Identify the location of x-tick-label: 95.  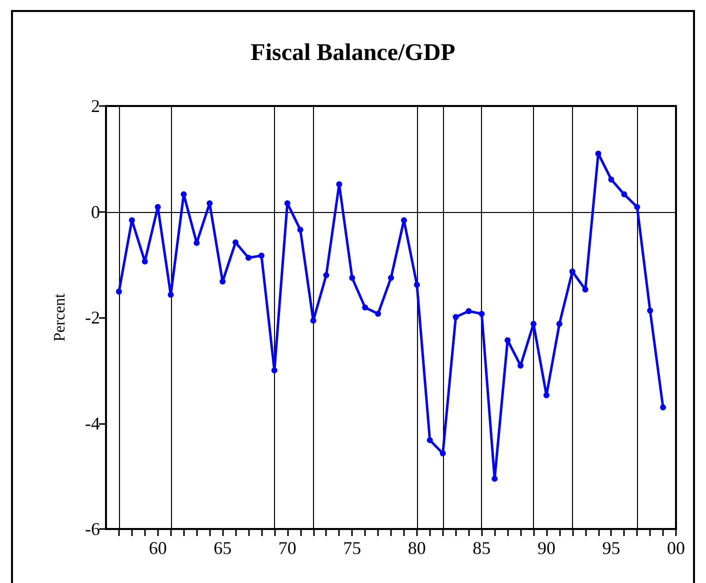
(611, 548).